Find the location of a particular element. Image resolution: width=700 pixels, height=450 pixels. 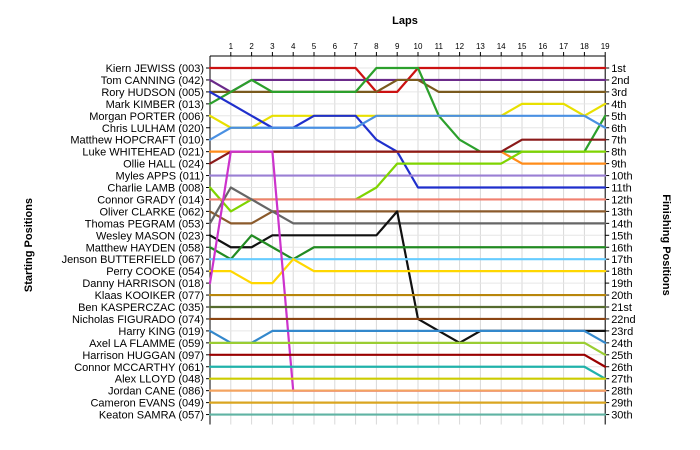

finishing-position-label: 14th is located at coordinates (621, 224).